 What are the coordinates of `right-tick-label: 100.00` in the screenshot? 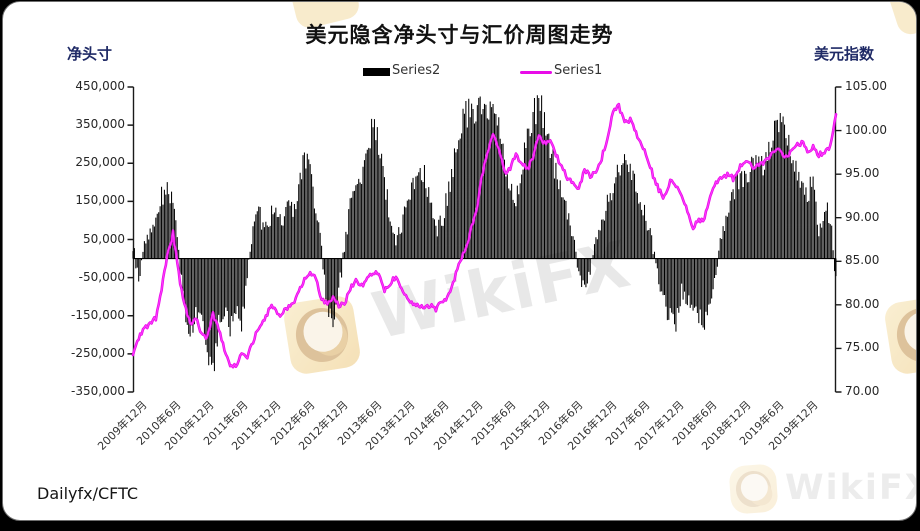 It's located at (866, 129).